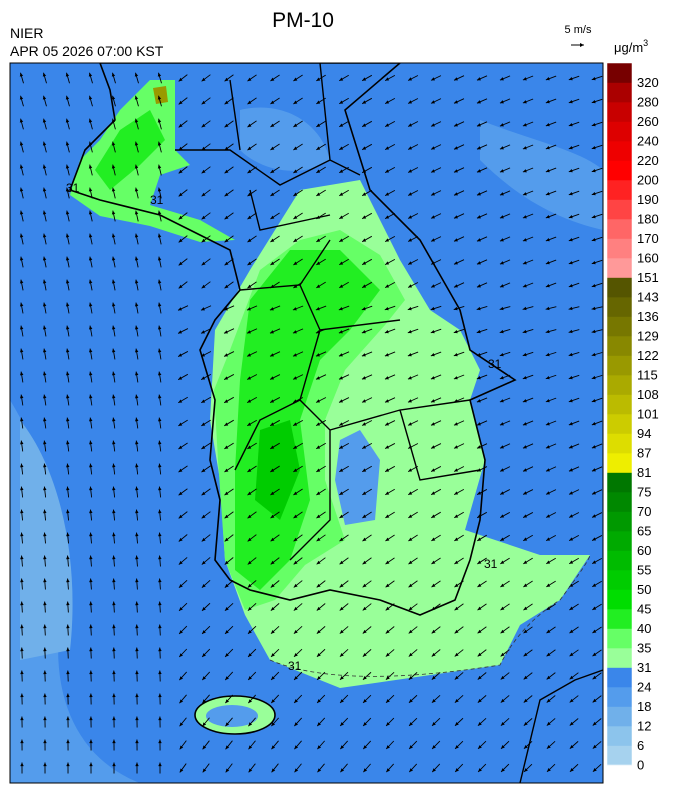 The image size is (673, 795). Describe the element at coordinates (303, 20) in the screenshot. I see `title: PM-10` at that location.